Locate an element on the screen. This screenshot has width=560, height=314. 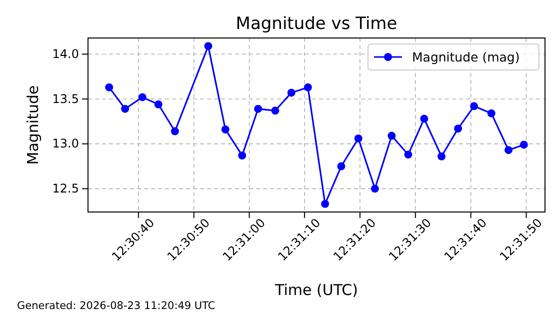
y-tick-label: 12.5 is located at coordinates (65, 189).